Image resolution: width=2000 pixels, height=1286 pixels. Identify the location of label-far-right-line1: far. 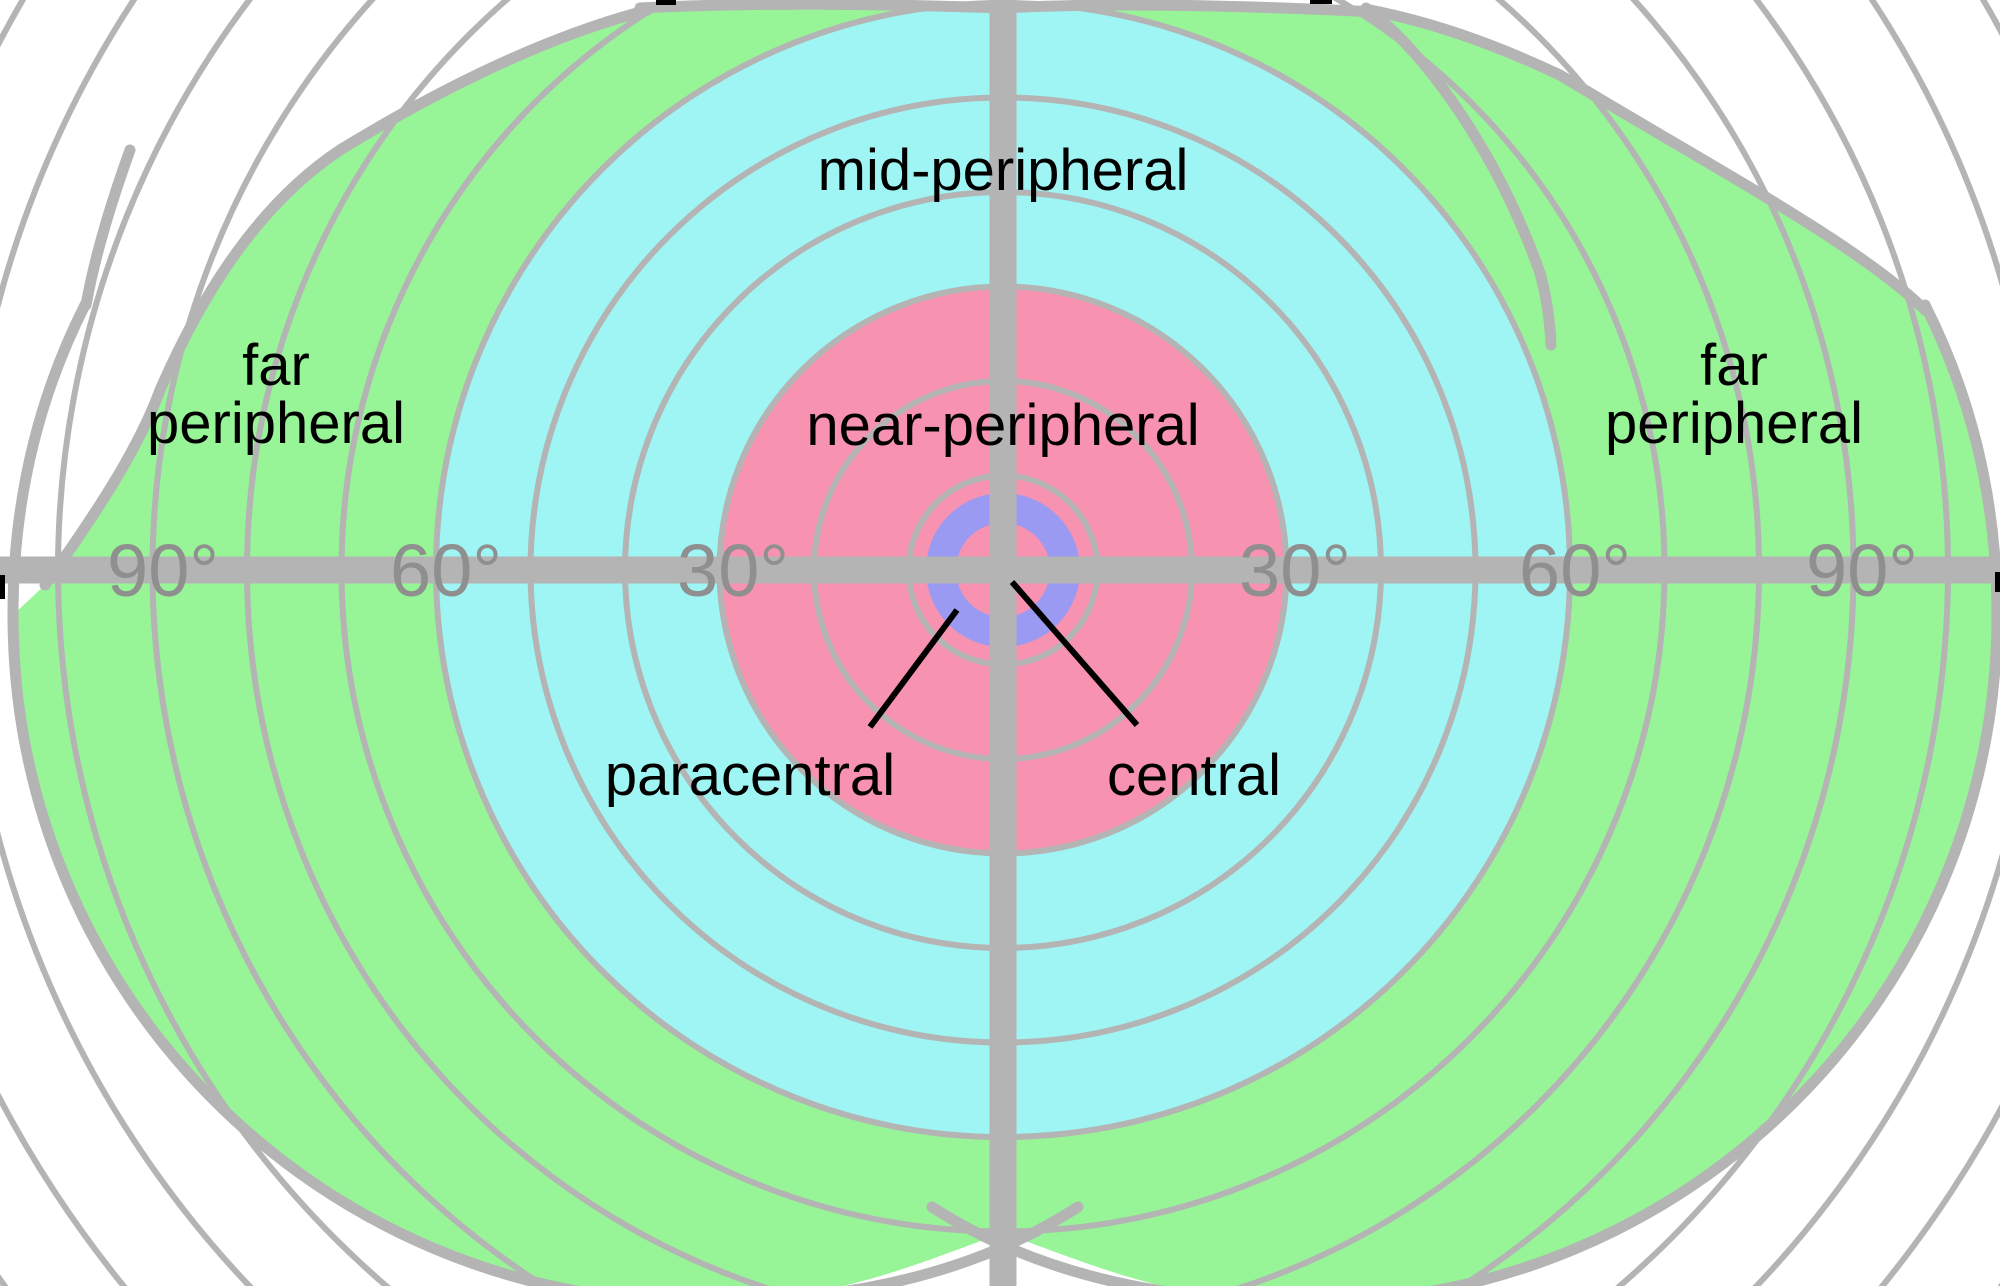
(1734, 365).